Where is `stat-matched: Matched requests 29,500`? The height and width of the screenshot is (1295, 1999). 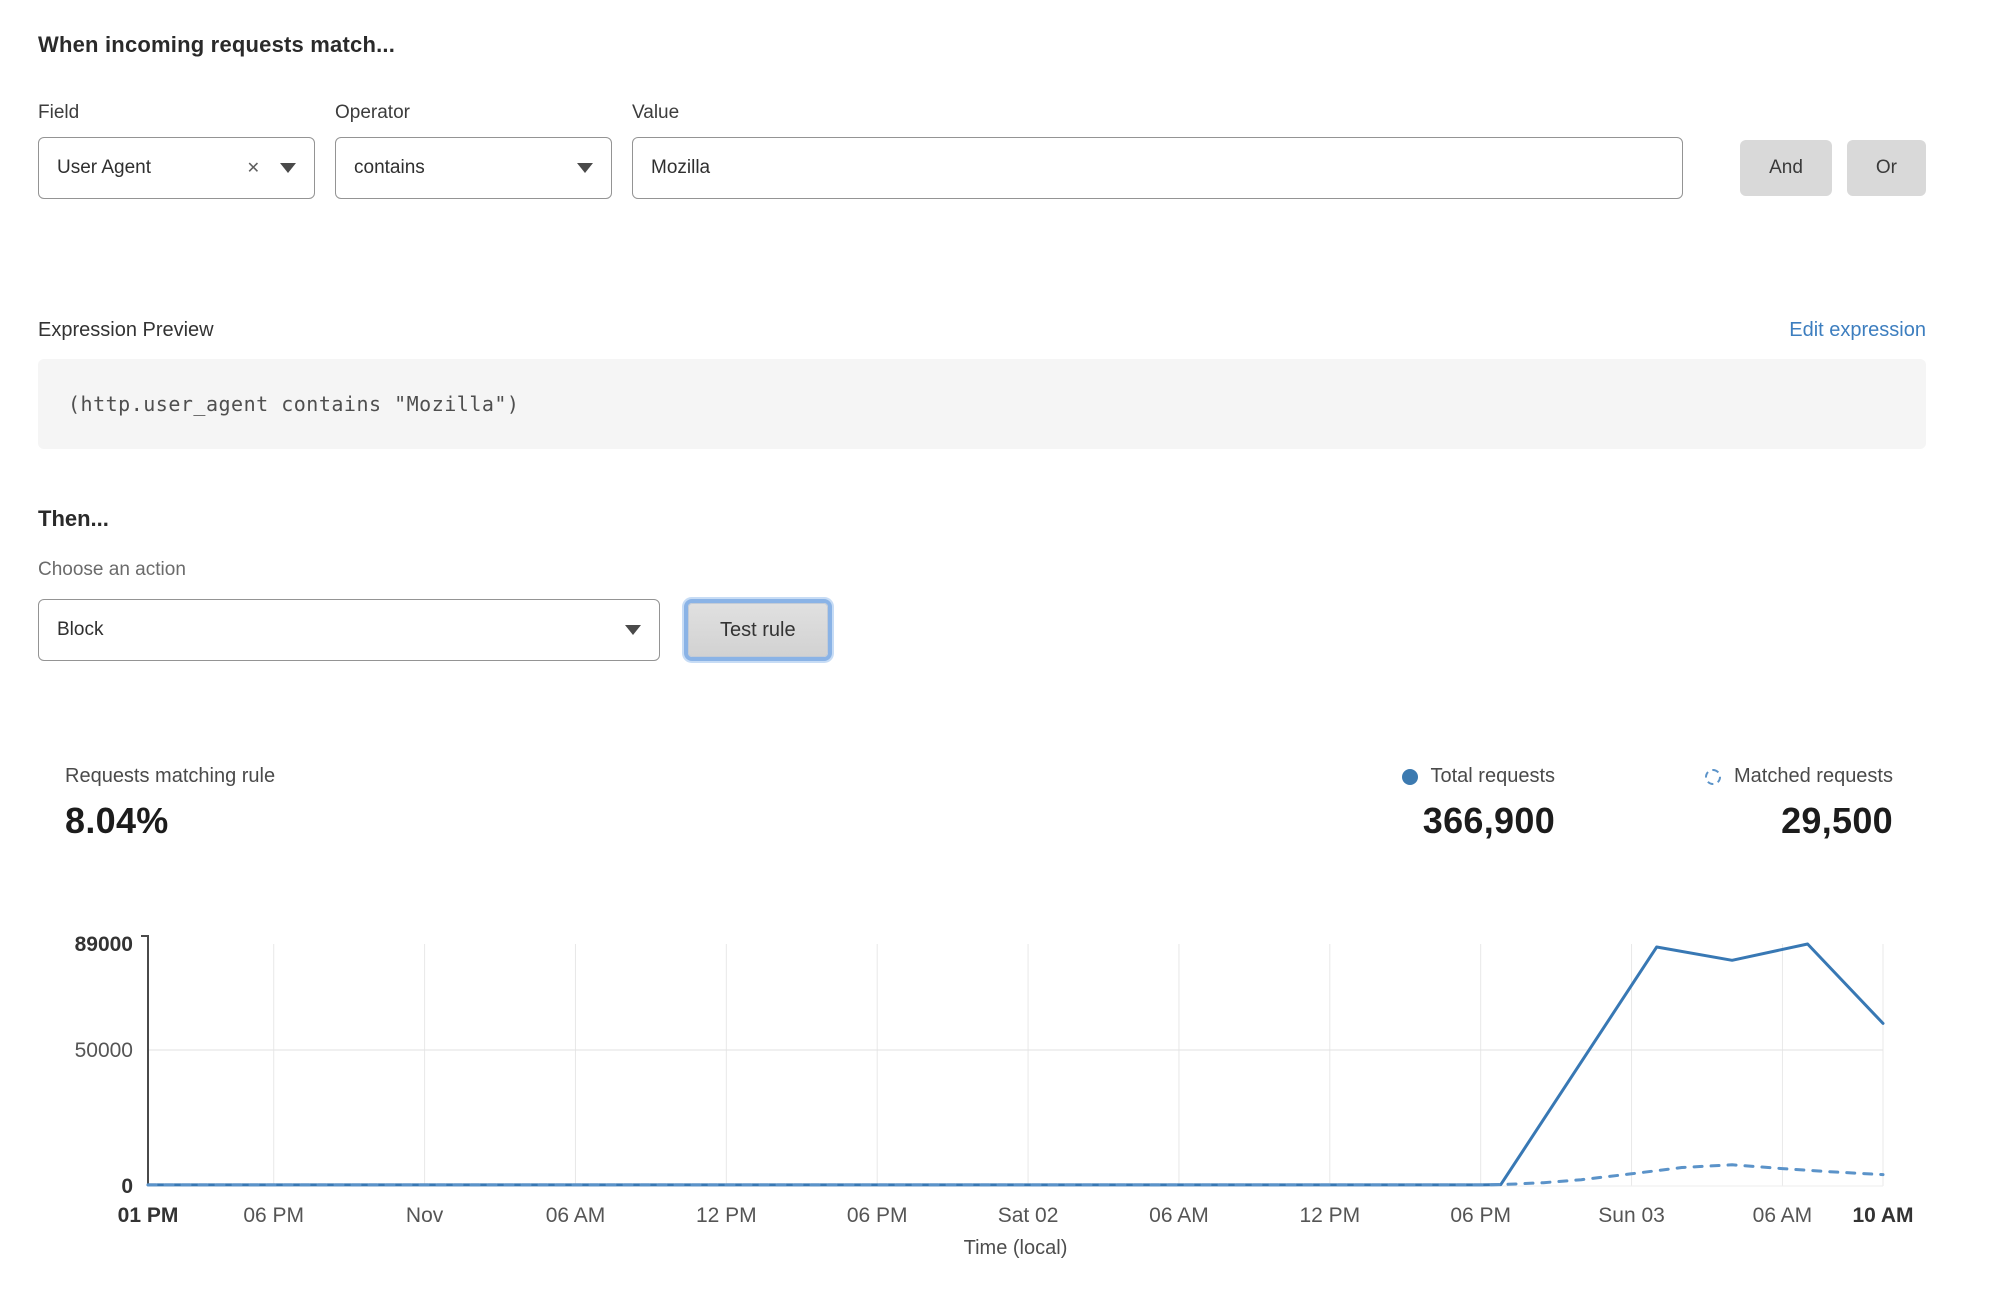 stat-matched: Matched requests 29,500 is located at coordinates (1799, 803).